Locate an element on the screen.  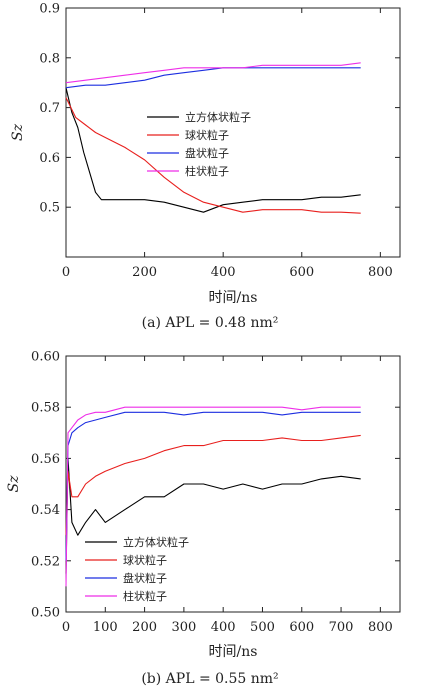
y-axis-label-b: Sz is located at coordinates (14, 484).